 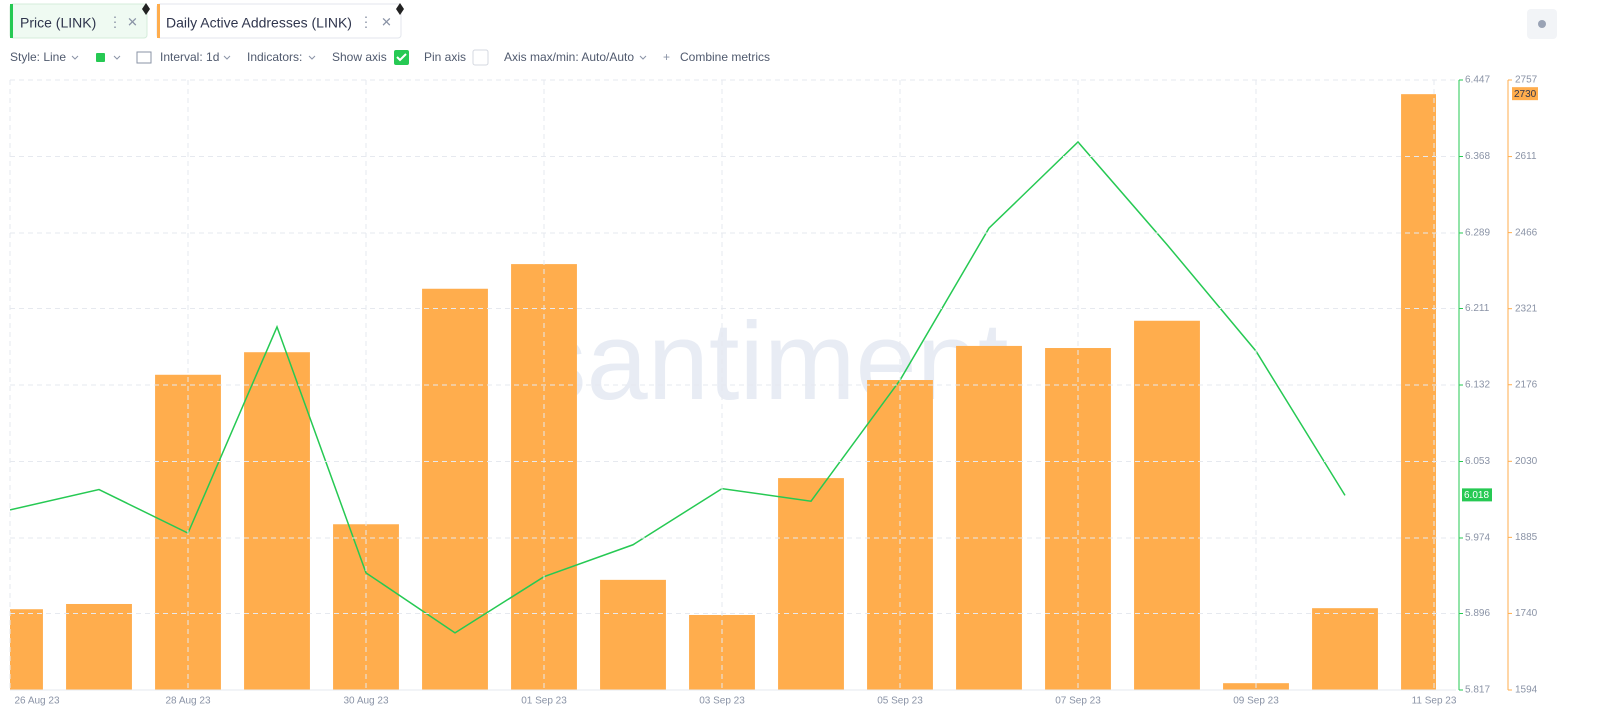 What do you see at coordinates (365, 701) in the screenshot?
I see `x-tick-label: 30 Aug 23` at bounding box center [365, 701].